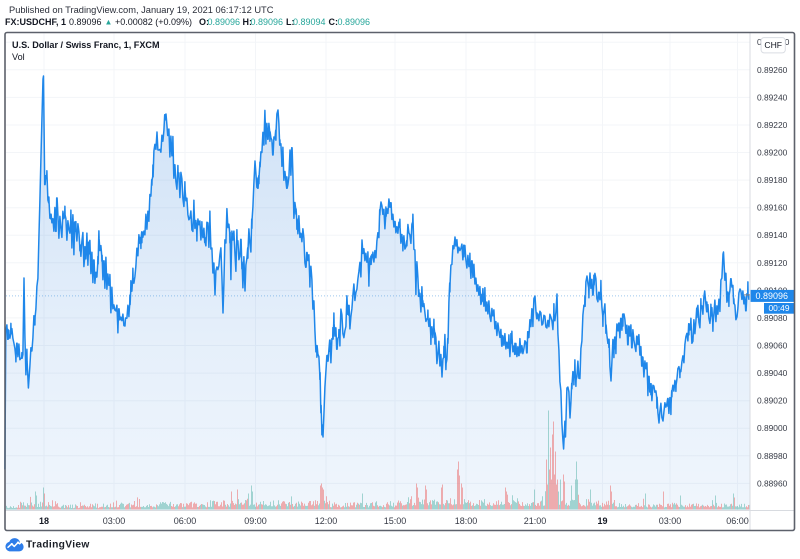  Describe the element at coordinates (772, 483) in the screenshot. I see `svg-text: 0.88960` at that location.